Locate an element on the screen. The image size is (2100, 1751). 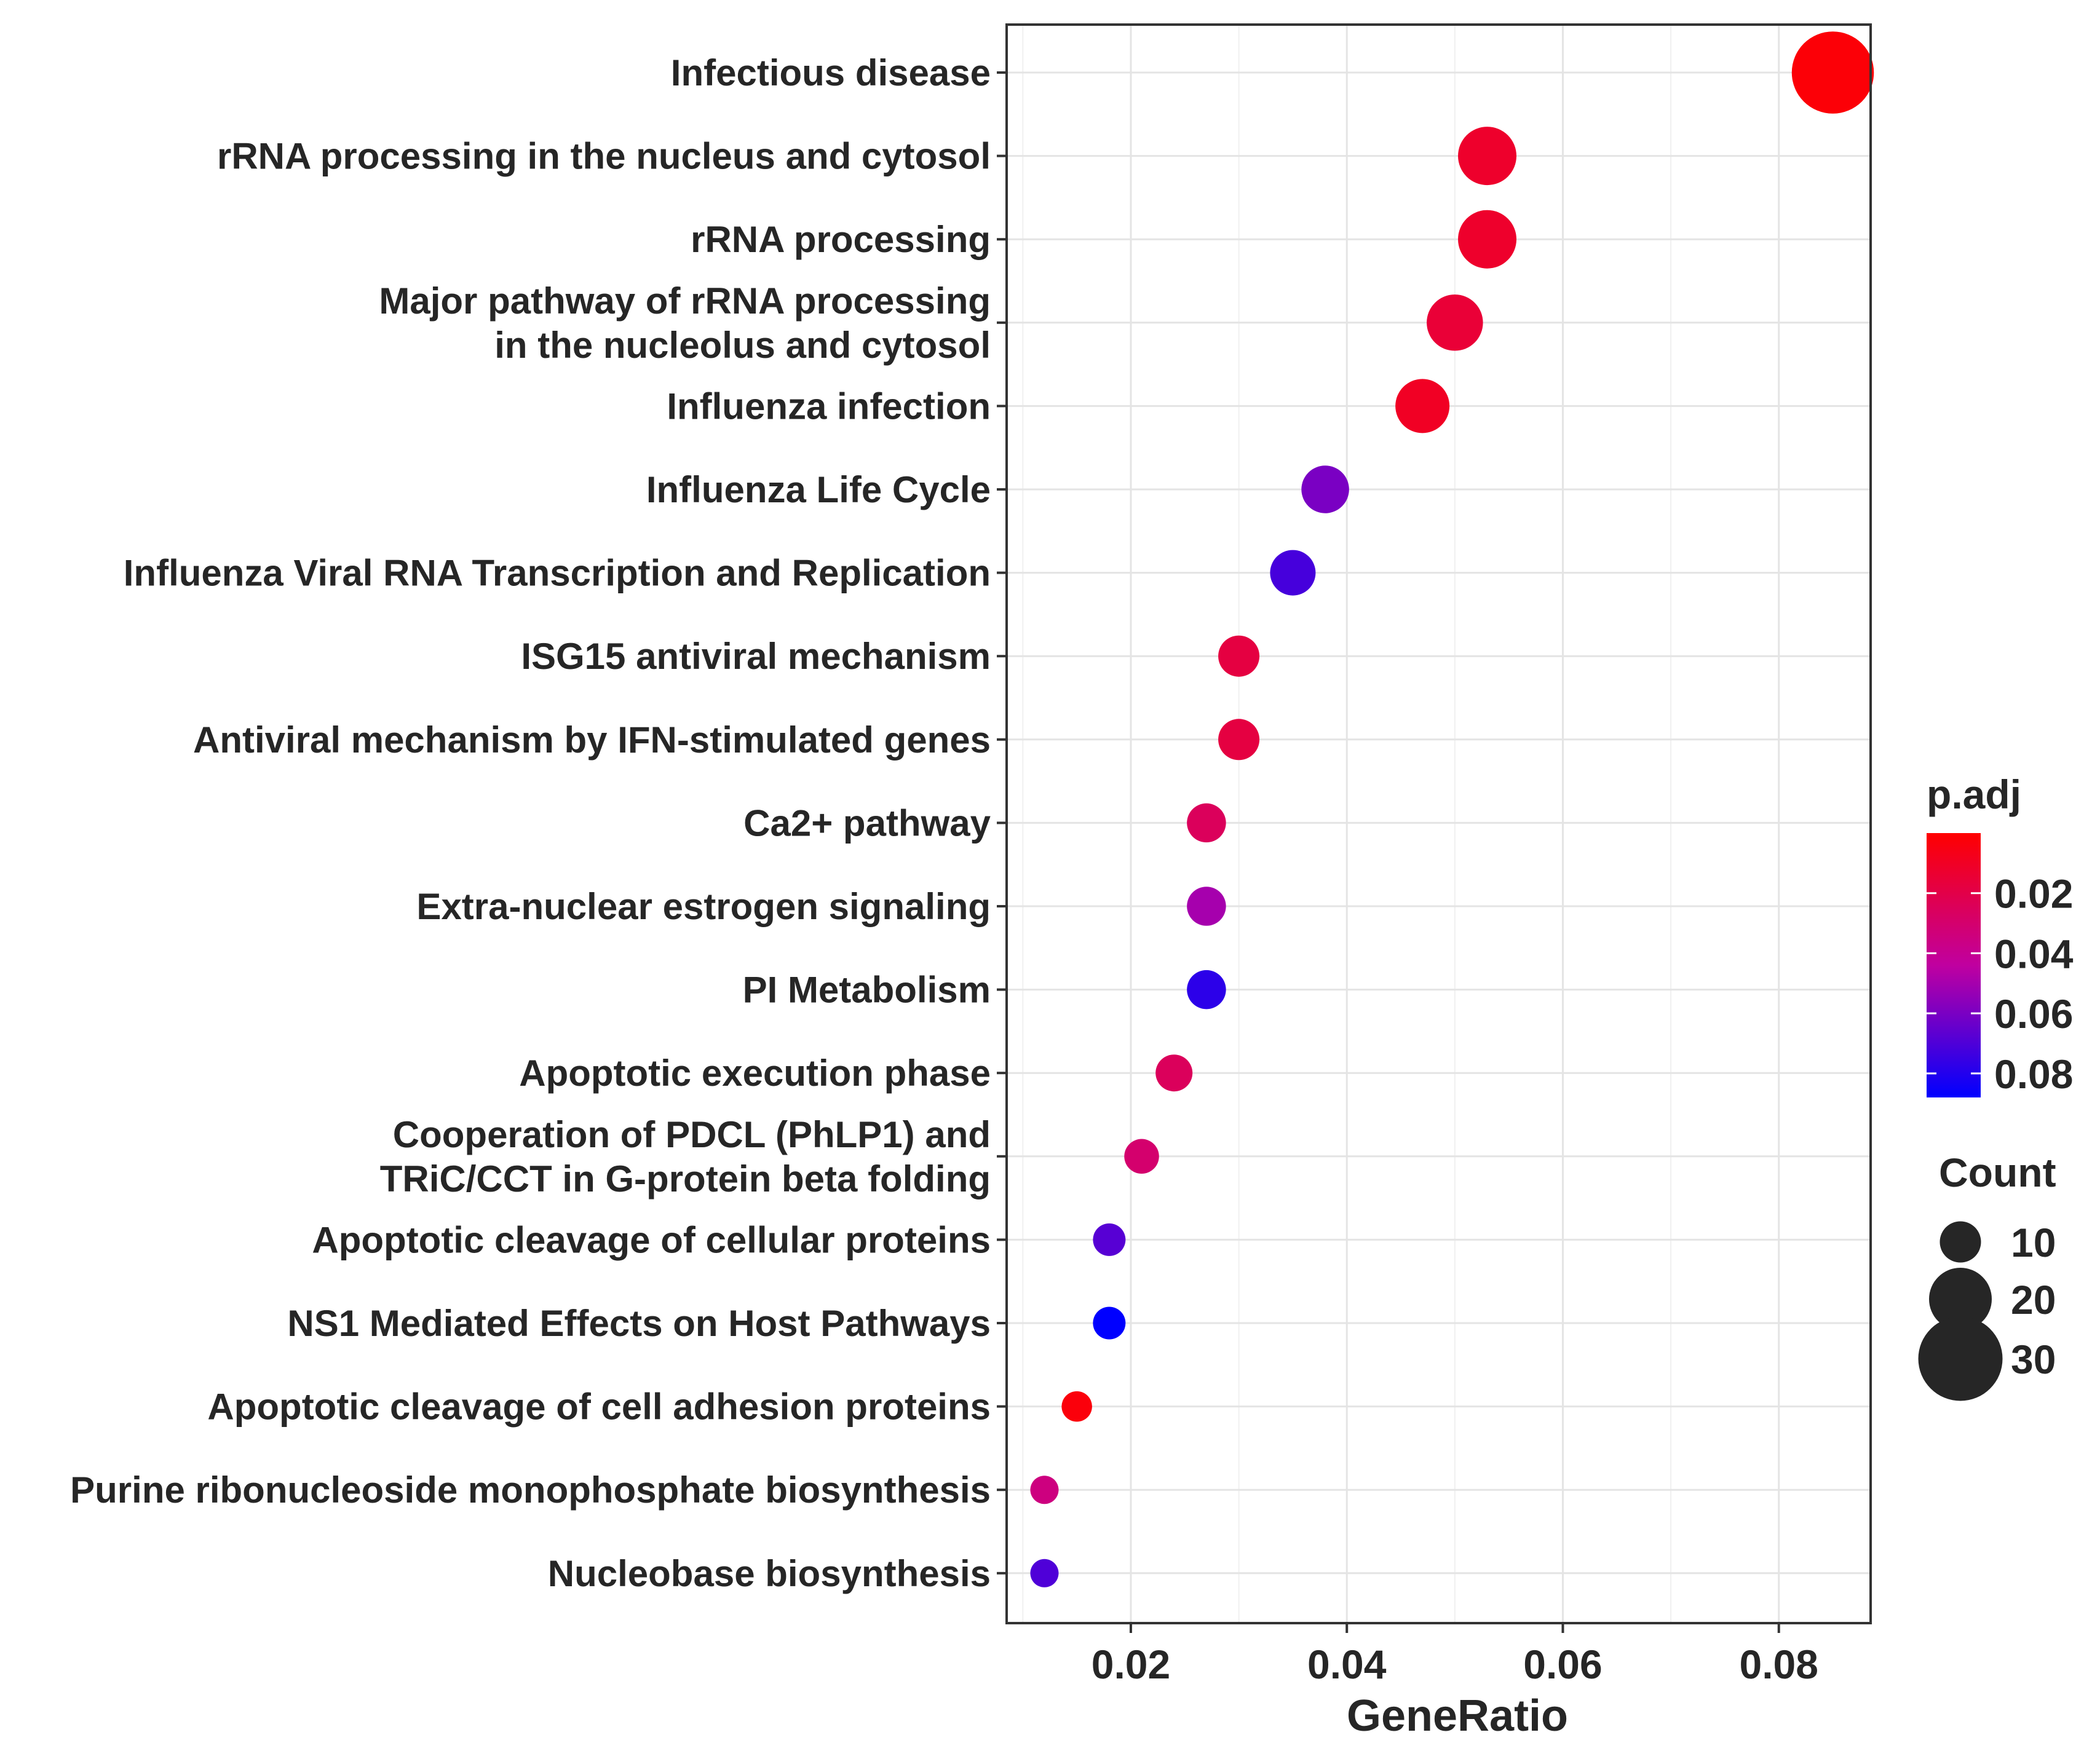
y-tick-label: Apoptotic execution phase is located at coordinates (755, 1073).